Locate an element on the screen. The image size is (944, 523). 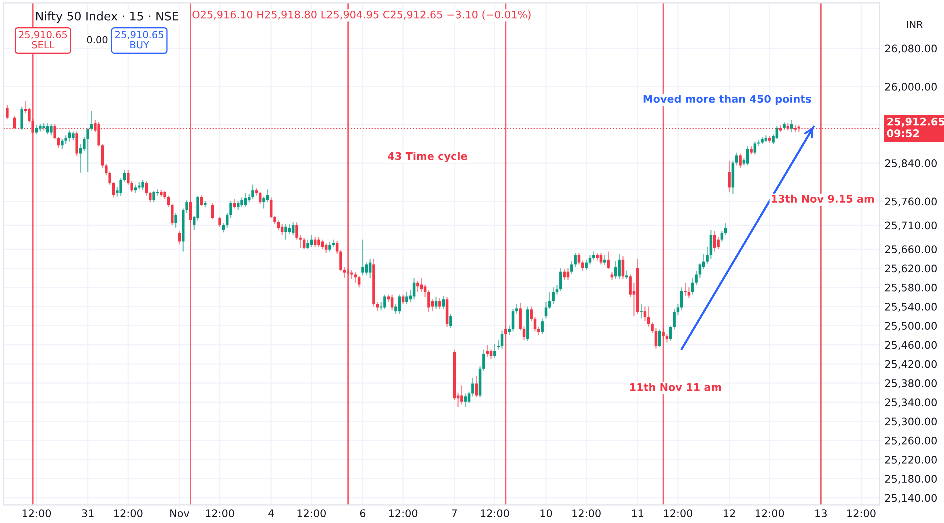
annotation: 13th Nov 9.15 am is located at coordinates (823, 198).